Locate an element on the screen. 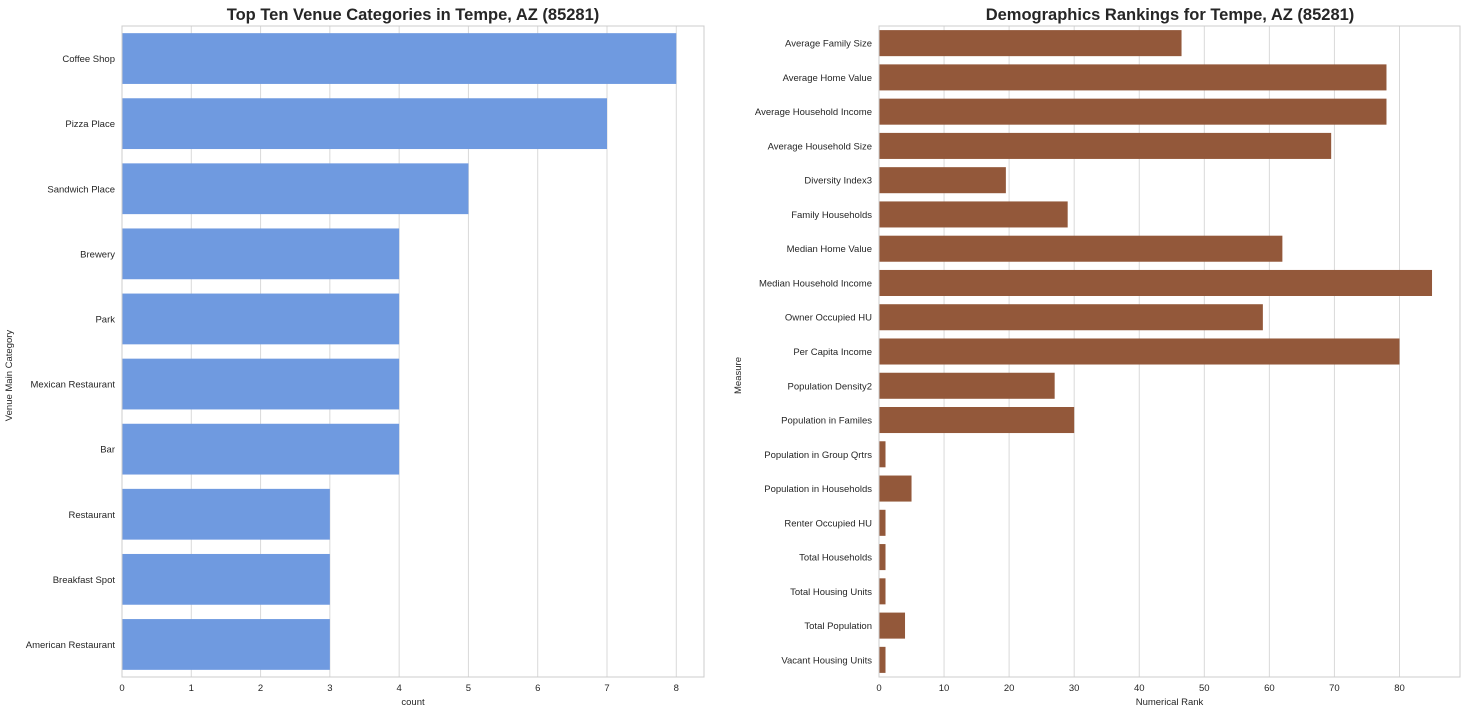  y-tick-label: Bar is located at coordinates (107, 450).